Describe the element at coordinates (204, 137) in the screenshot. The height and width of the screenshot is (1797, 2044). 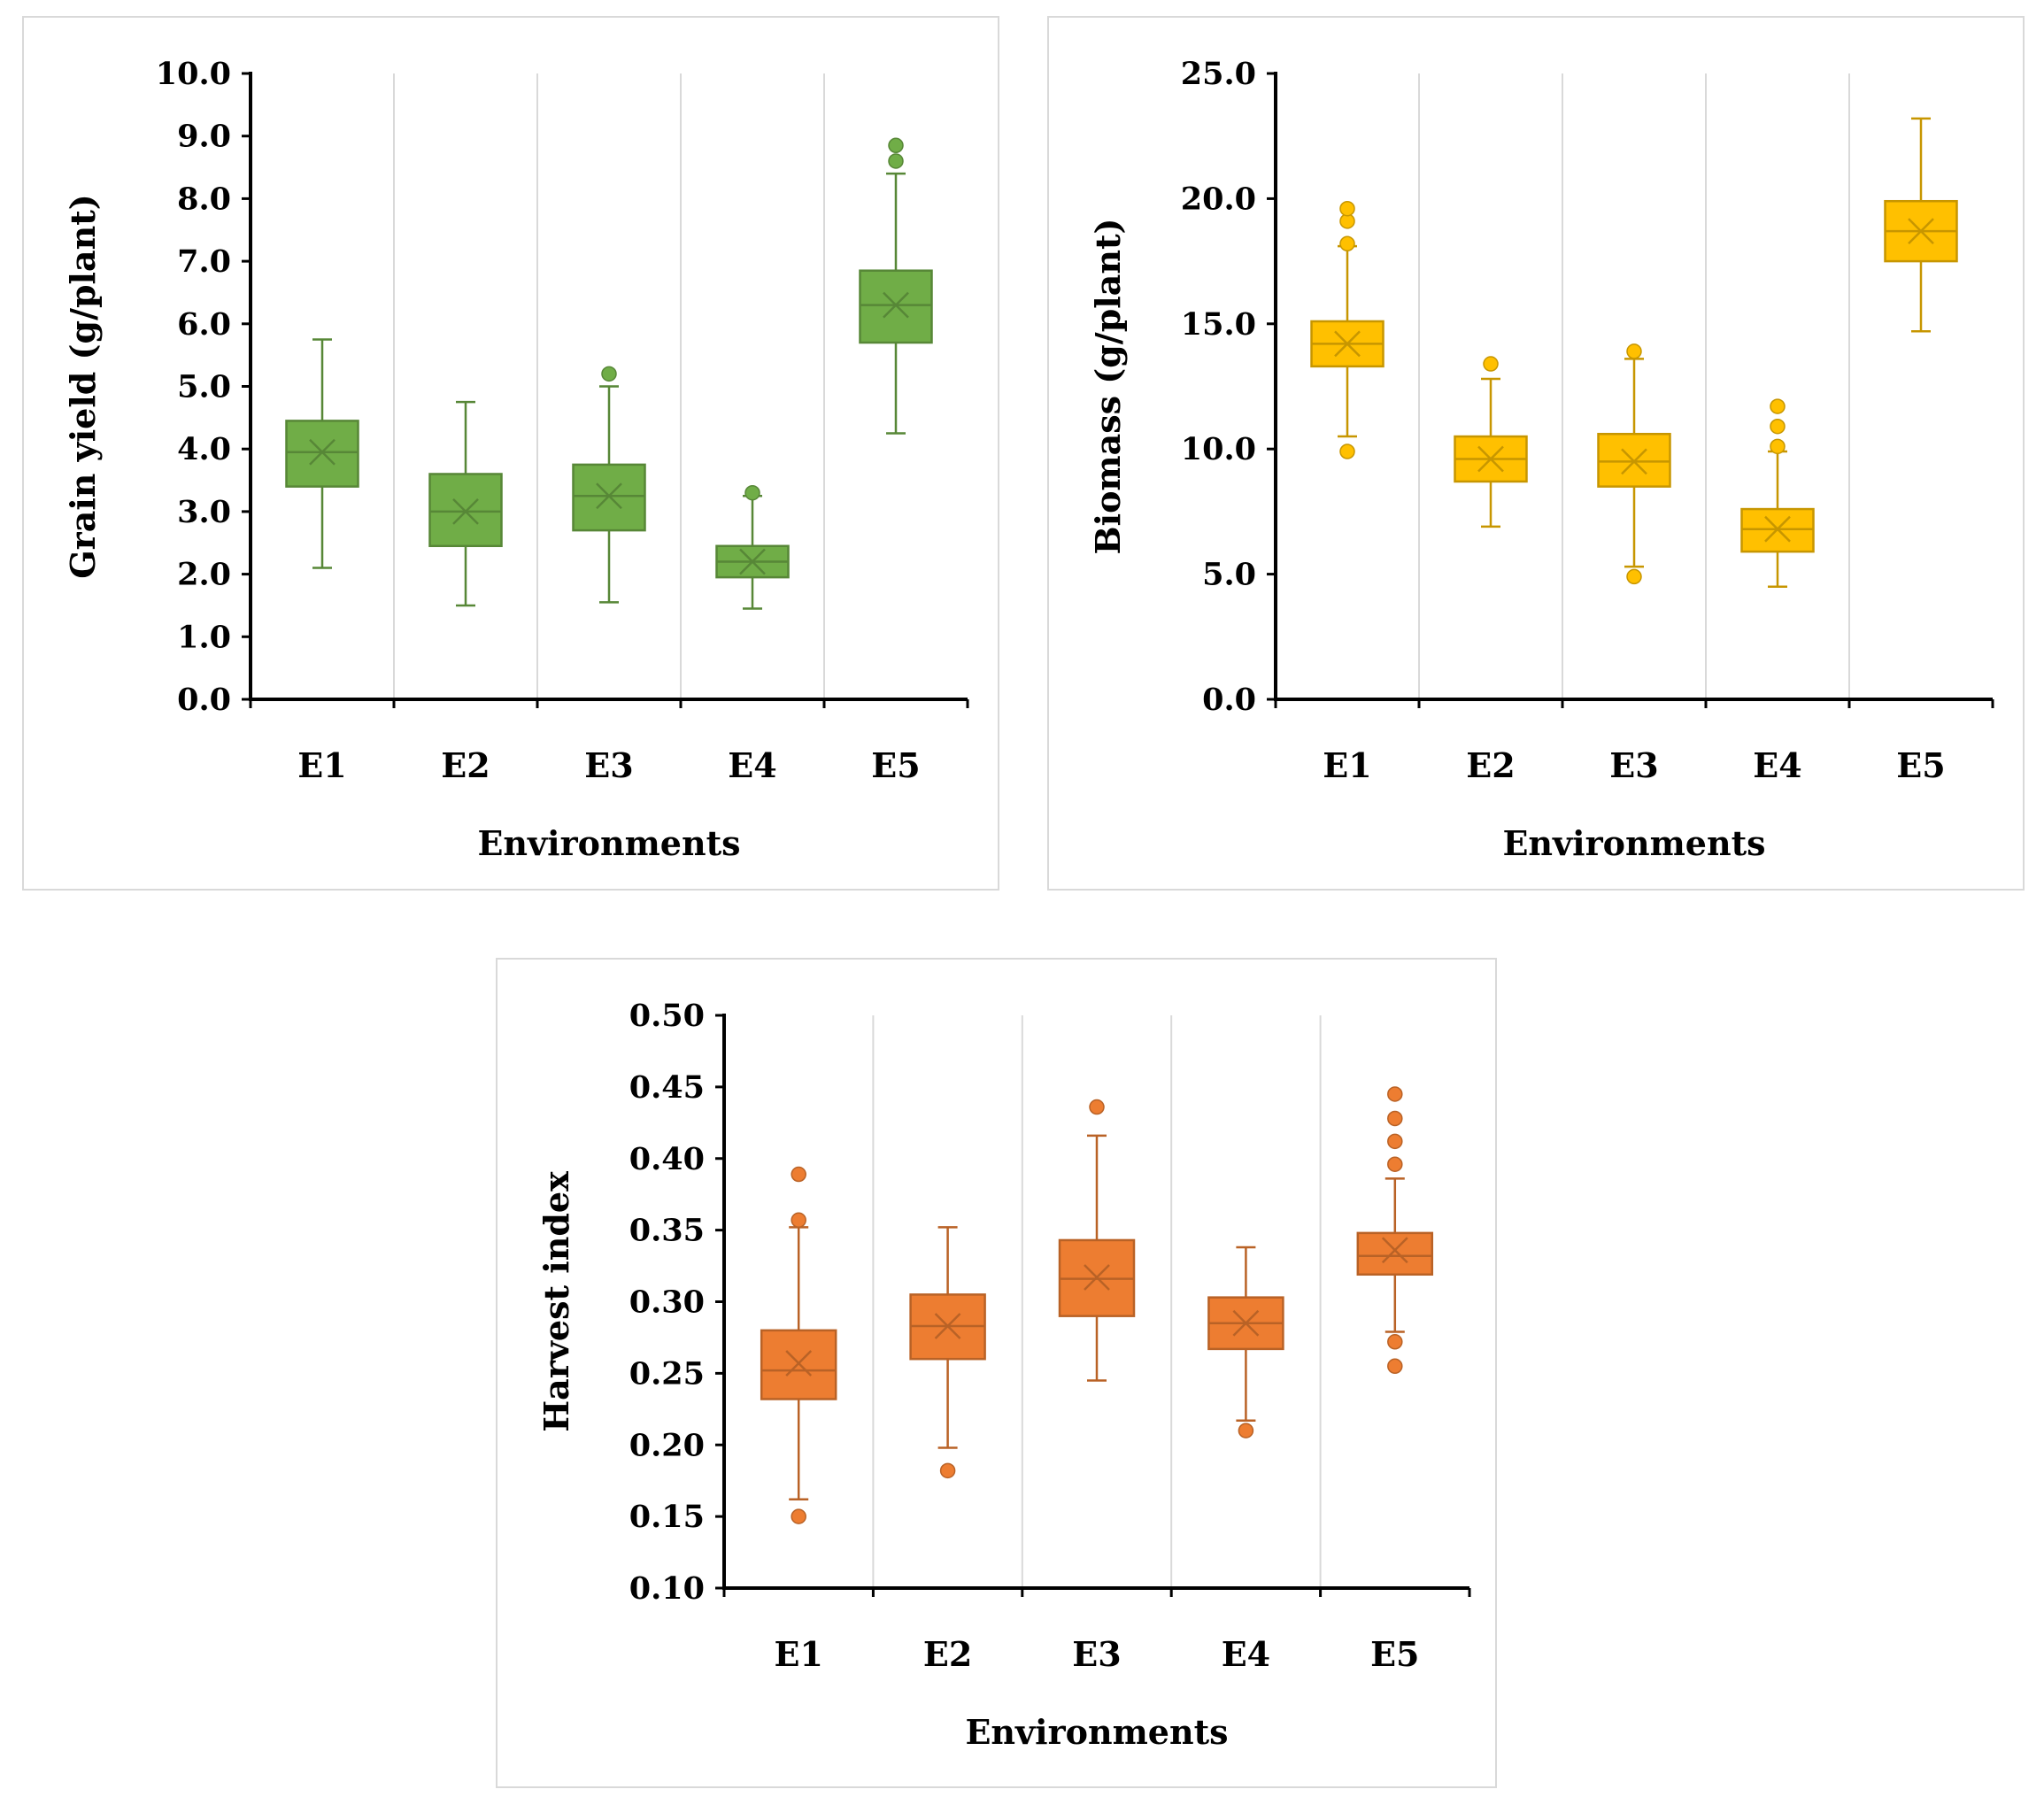
I see `y-tick-label: 9.0` at that location.